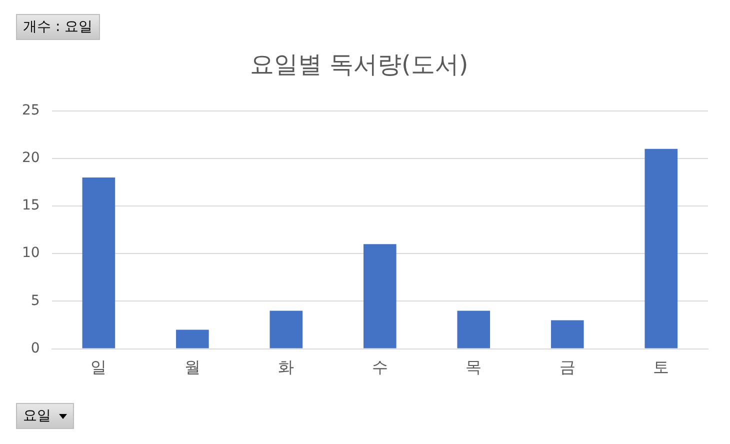 The image size is (730, 444). What do you see at coordinates (567, 367) in the screenshot?
I see `x-tick-label: 금` at bounding box center [567, 367].